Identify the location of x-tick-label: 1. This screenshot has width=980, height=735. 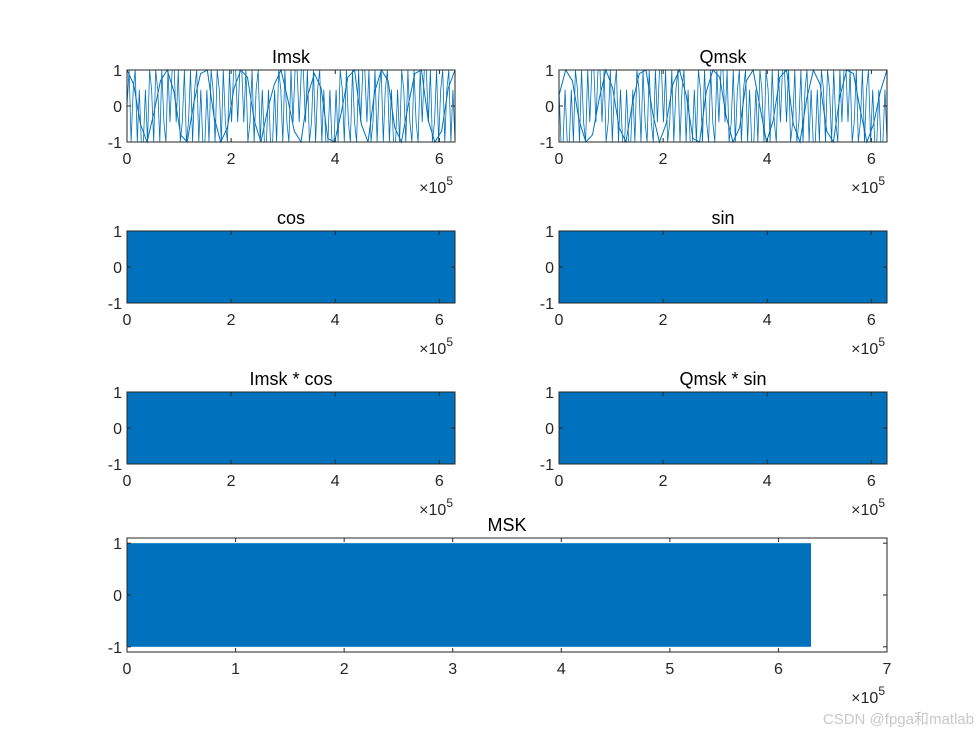
(235, 669).